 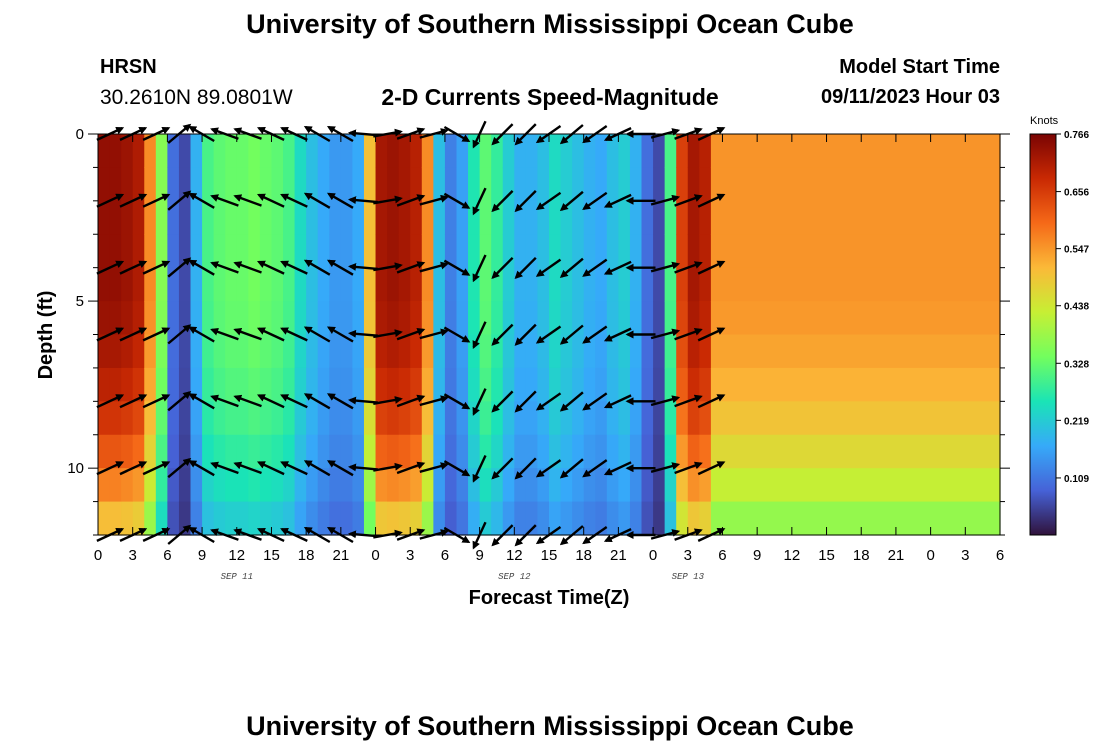 I want to click on date-label: SEP 12, so click(x=514, y=577).